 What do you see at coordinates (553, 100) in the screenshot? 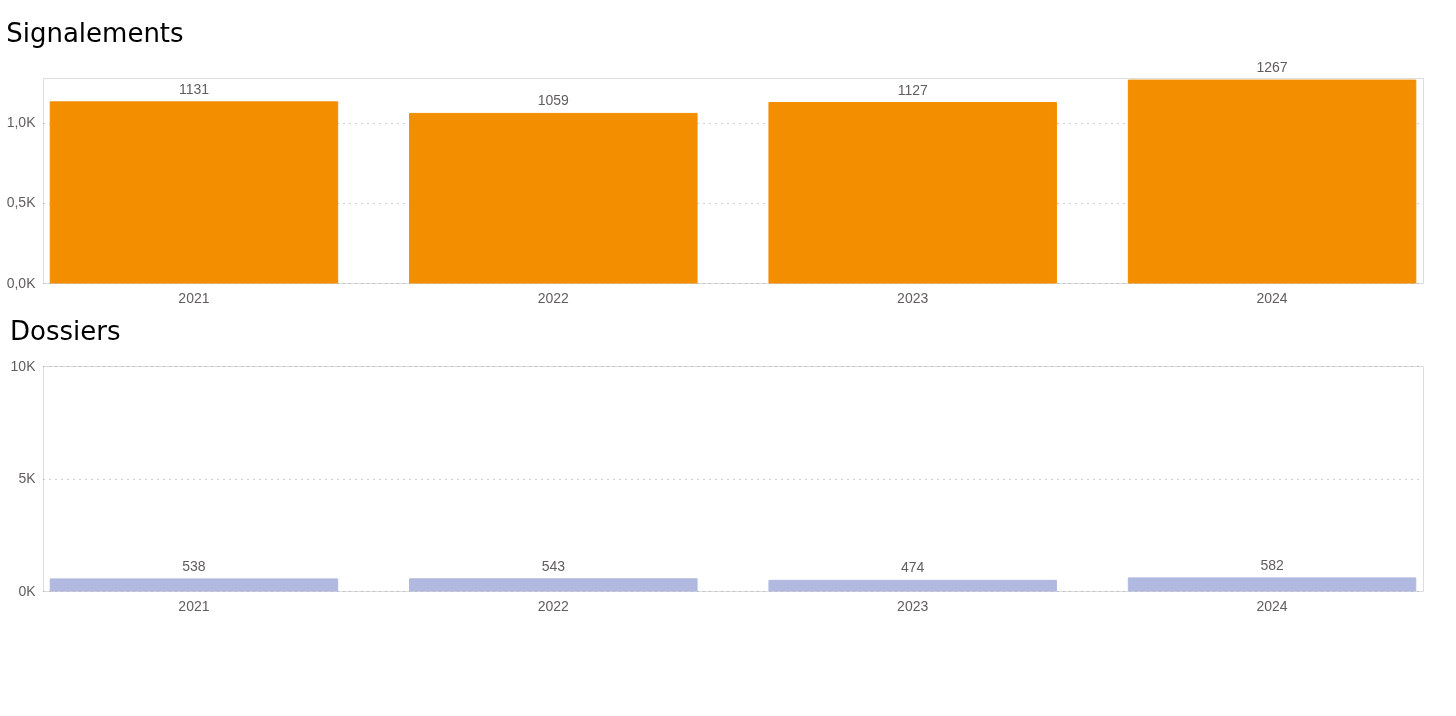
I see `data-label: 1059` at bounding box center [553, 100].